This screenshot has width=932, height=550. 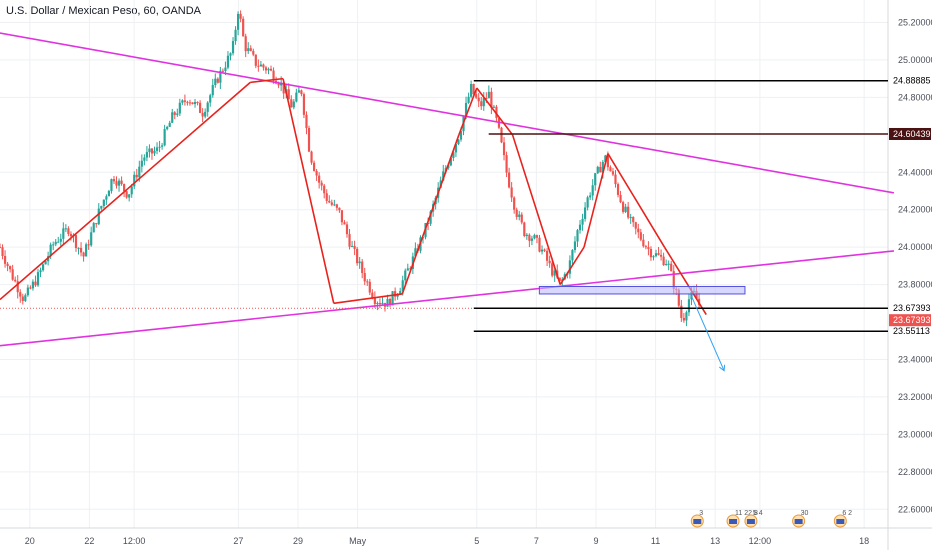 I want to click on y-tick-label: 24.00000, so click(x=915, y=247).